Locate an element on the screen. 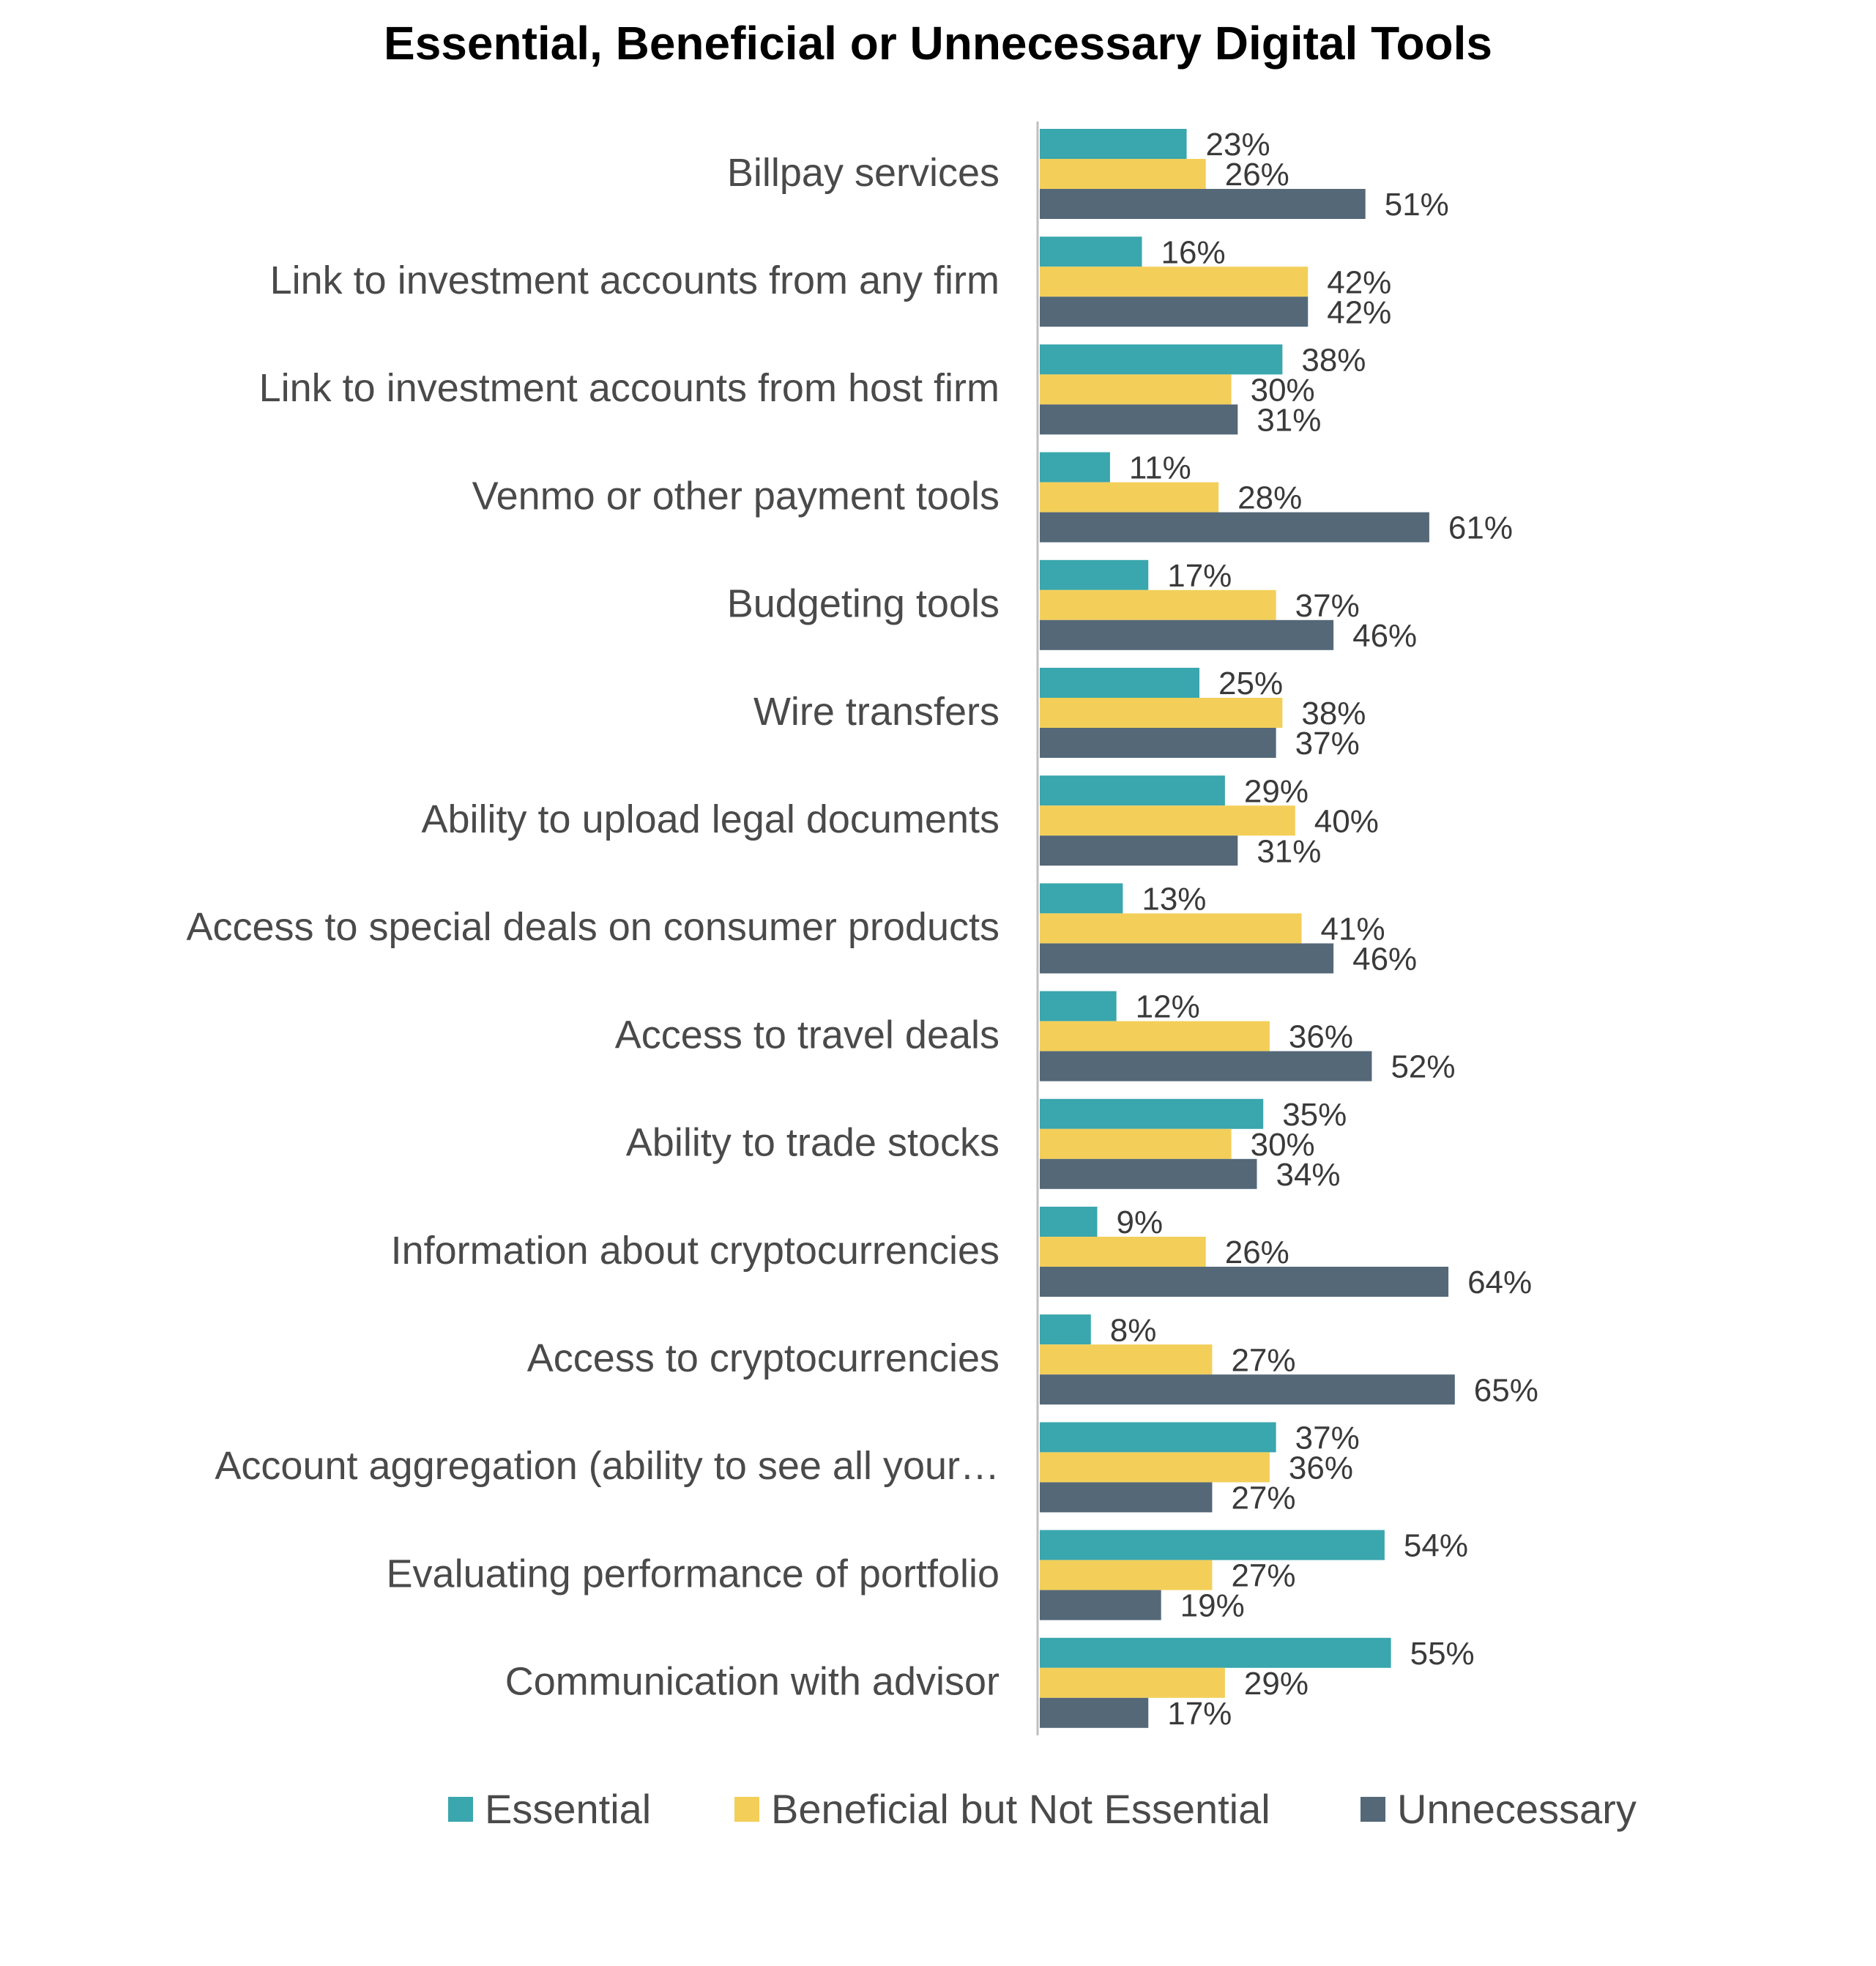 Image resolution: width=1876 pixels, height=1966 pixels. data-label-beneficial-but-not-essential-2: 42% is located at coordinates (1359, 282).